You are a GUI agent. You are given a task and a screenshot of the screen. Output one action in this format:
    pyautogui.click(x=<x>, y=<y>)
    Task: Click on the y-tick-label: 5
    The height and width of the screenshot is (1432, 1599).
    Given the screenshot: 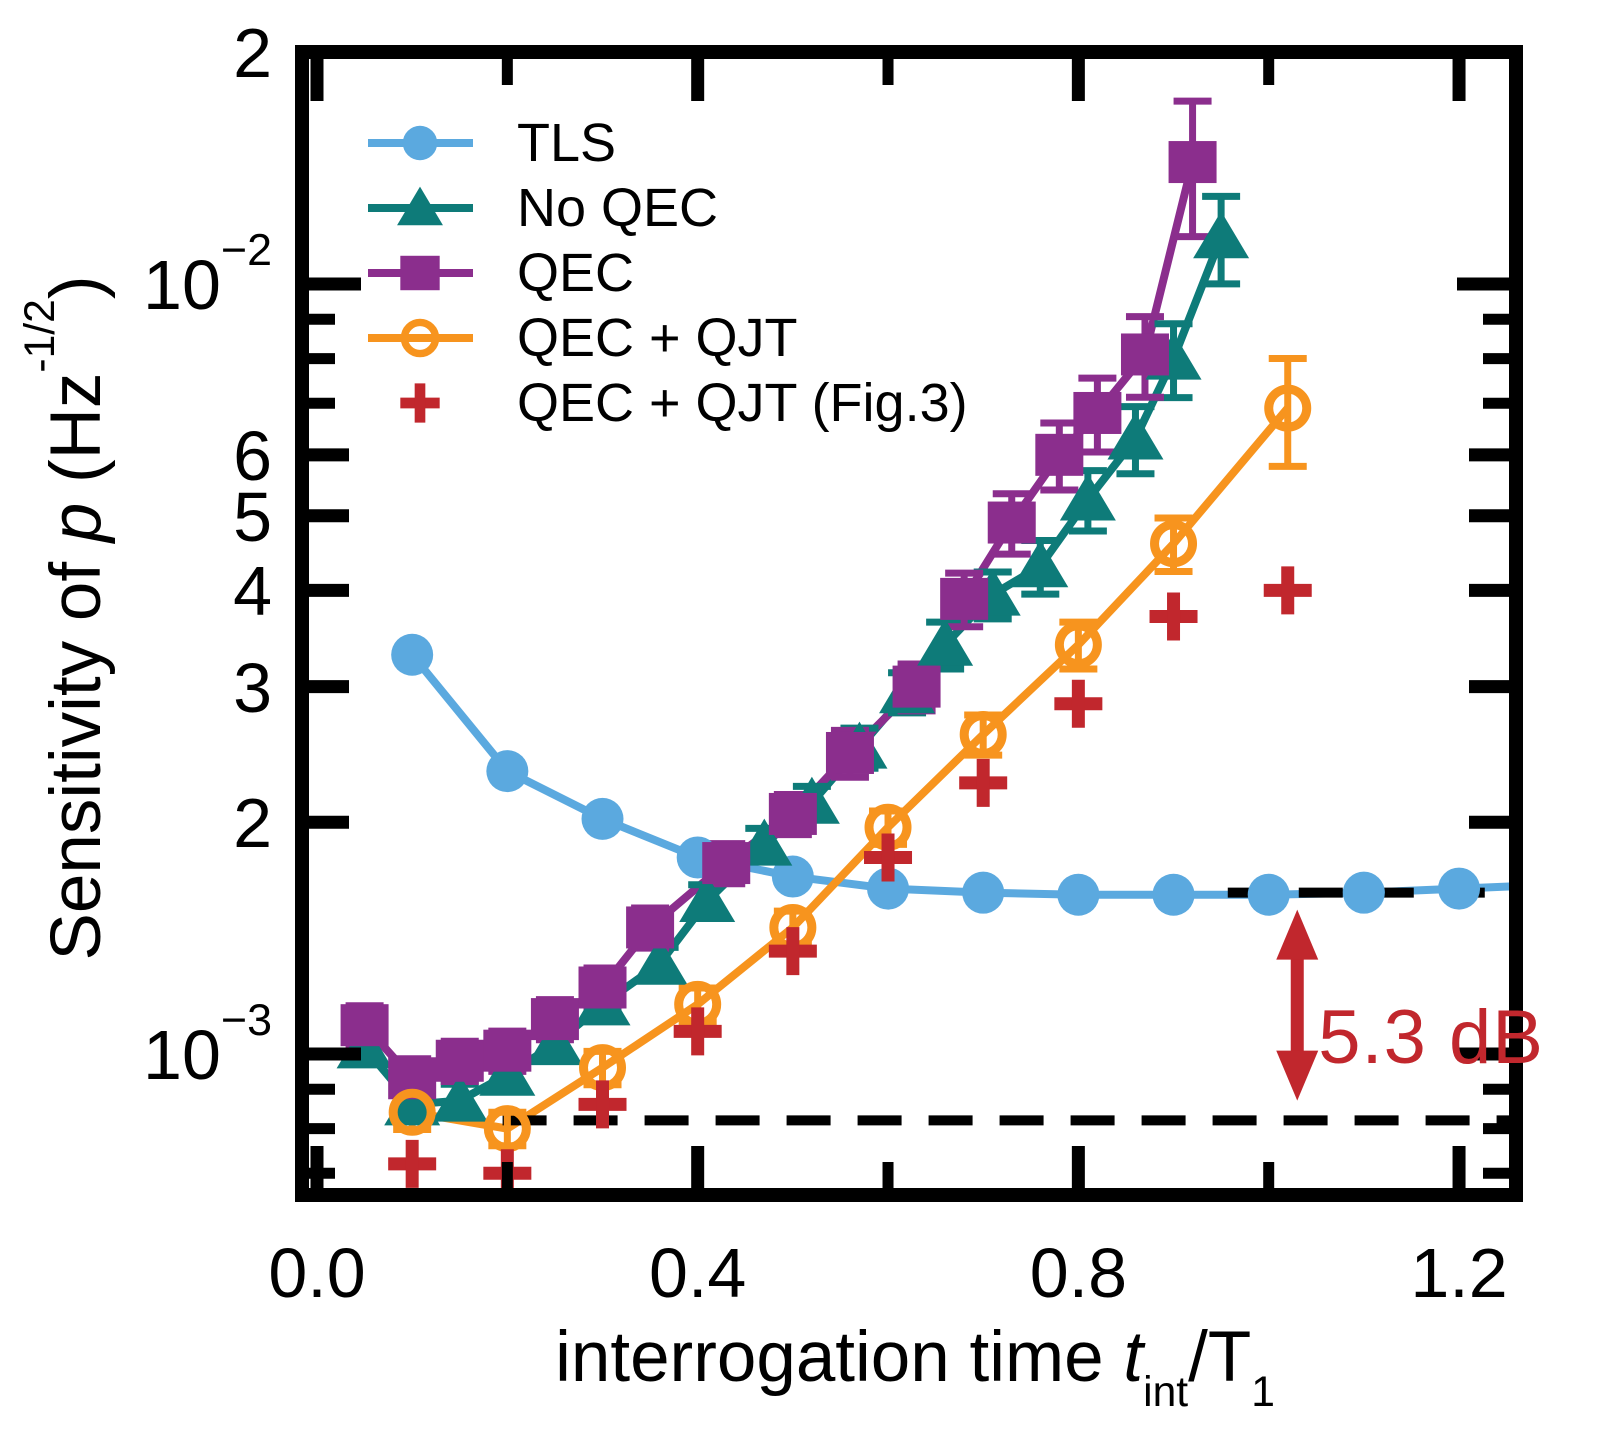 What is the action you would take?
    pyautogui.click(x=252, y=516)
    